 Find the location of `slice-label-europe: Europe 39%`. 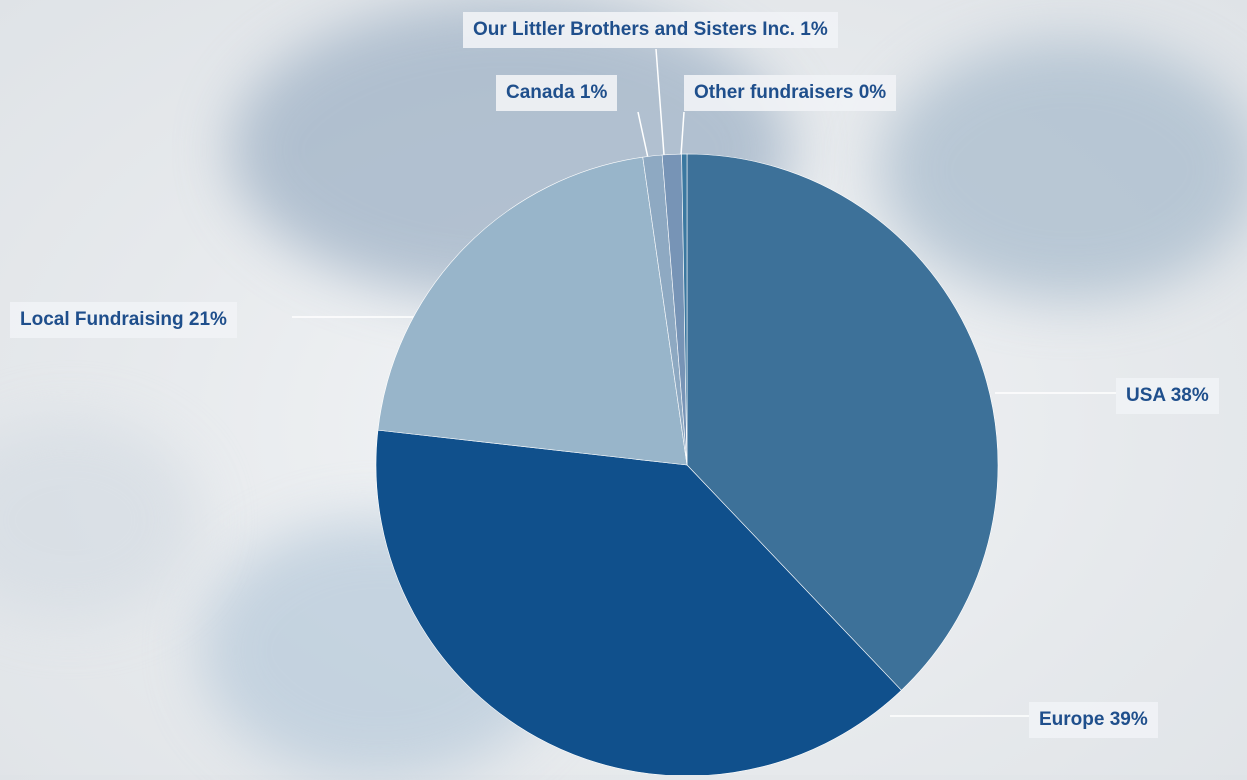

slice-label-europe: Europe 39% is located at coordinates (1093, 720).